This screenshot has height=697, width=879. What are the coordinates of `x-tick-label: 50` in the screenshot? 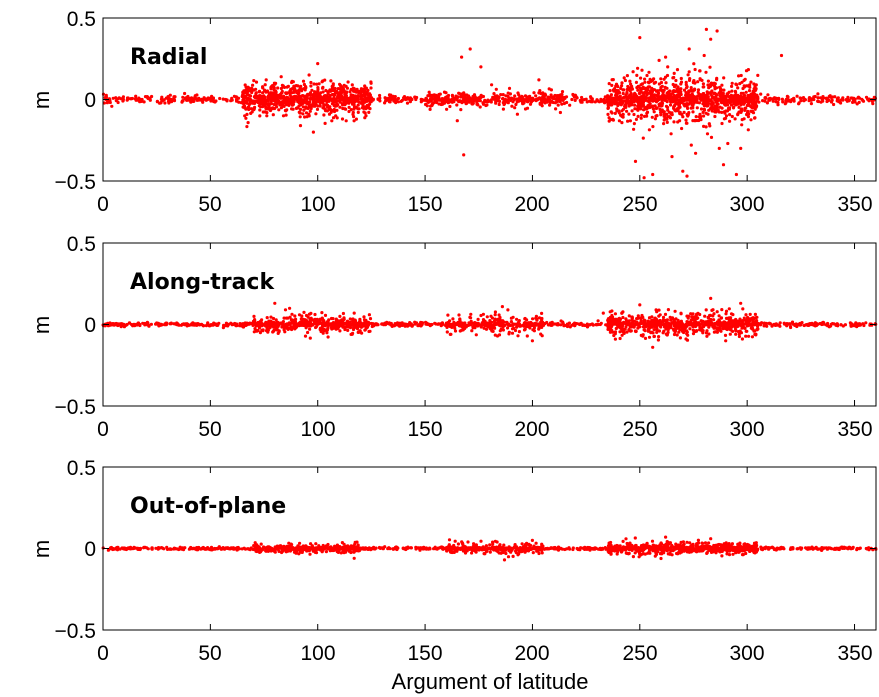 It's located at (209, 204).